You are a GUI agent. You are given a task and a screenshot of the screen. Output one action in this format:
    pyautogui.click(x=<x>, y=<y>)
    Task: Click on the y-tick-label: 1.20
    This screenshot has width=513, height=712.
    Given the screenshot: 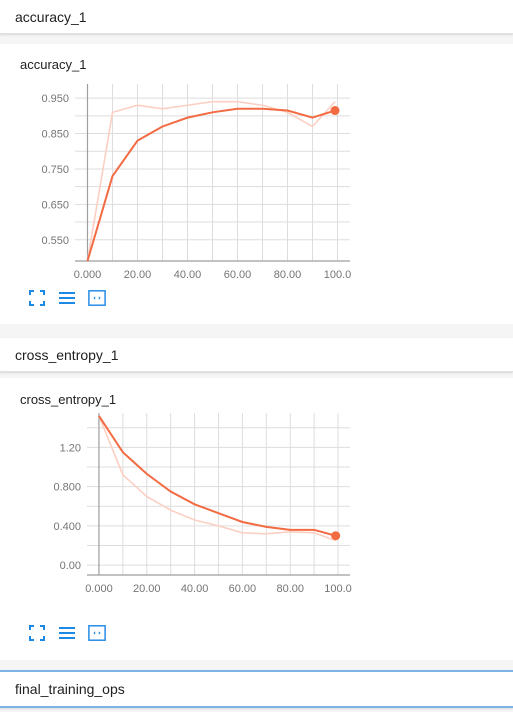 What is the action you would take?
    pyautogui.click(x=70, y=448)
    